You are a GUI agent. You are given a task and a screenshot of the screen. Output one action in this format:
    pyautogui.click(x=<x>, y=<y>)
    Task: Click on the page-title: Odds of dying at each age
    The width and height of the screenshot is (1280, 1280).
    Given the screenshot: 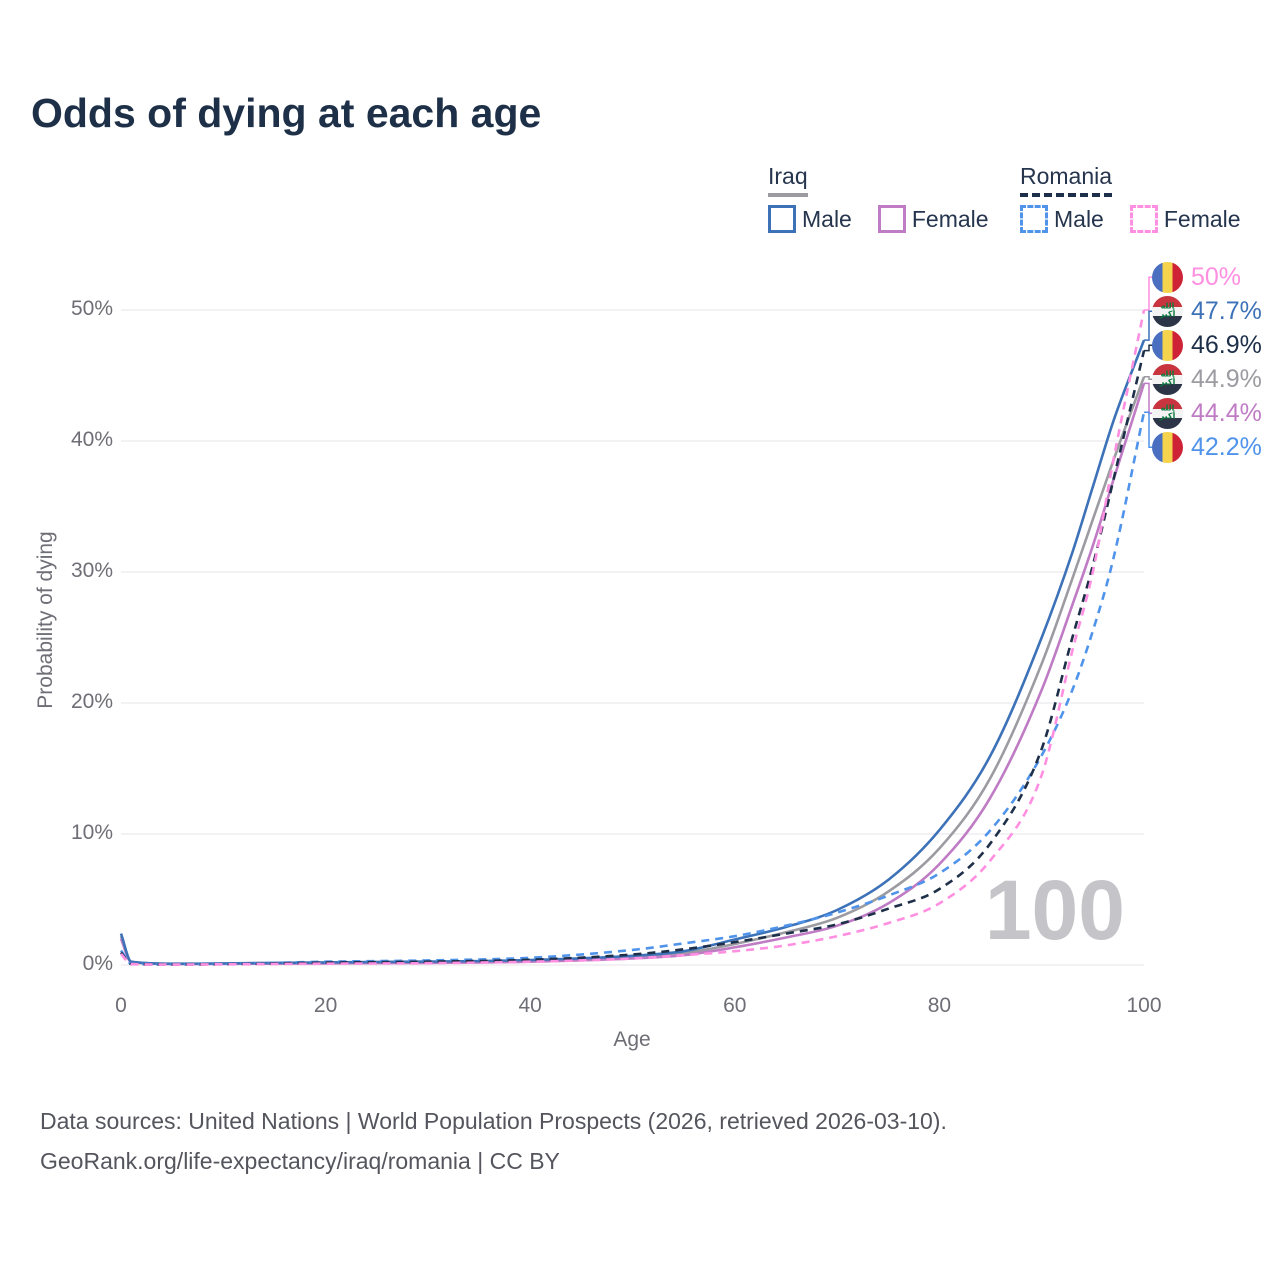 What is the action you would take?
    pyautogui.click(x=286, y=113)
    